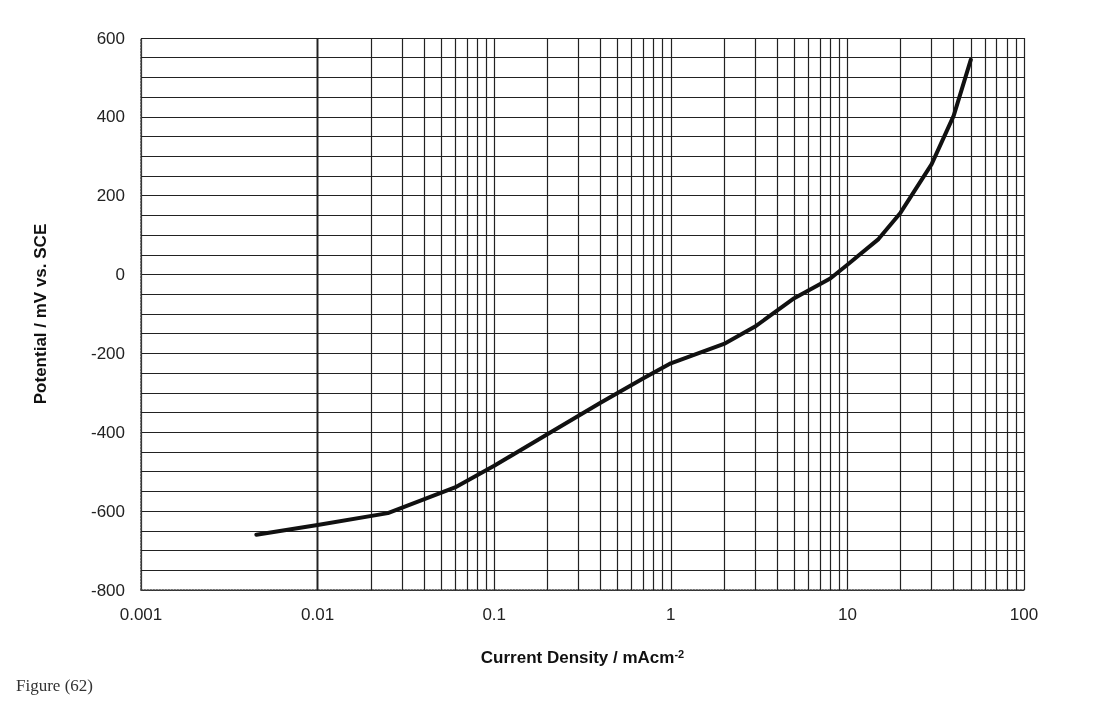 The height and width of the screenshot is (708, 1096). What do you see at coordinates (847, 614) in the screenshot?
I see `x-tick-label: 10` at bounding box center [847, 614].